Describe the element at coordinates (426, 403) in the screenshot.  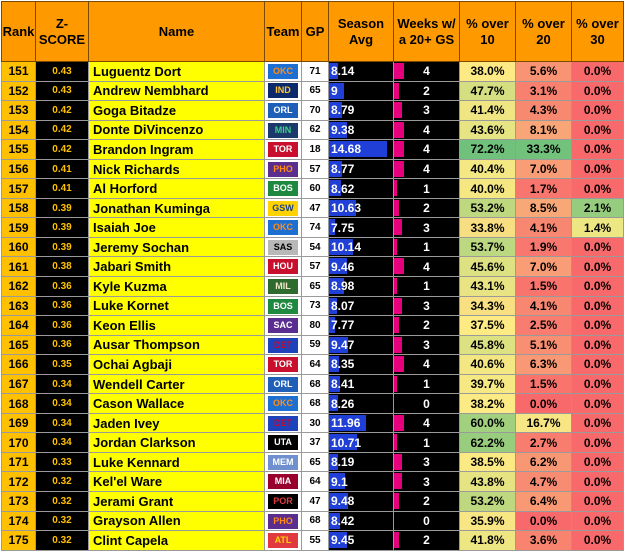
I see `weeks-value: 0` at that location.